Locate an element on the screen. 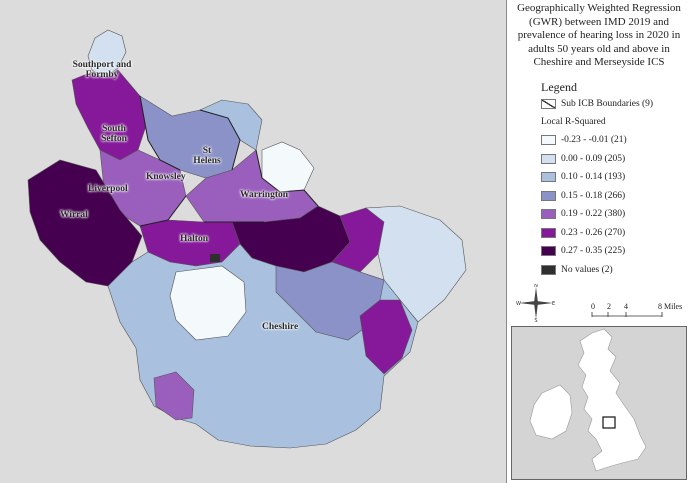 This screenshot has height=483, width=689. region-southport is located at coordinates (107, 54).